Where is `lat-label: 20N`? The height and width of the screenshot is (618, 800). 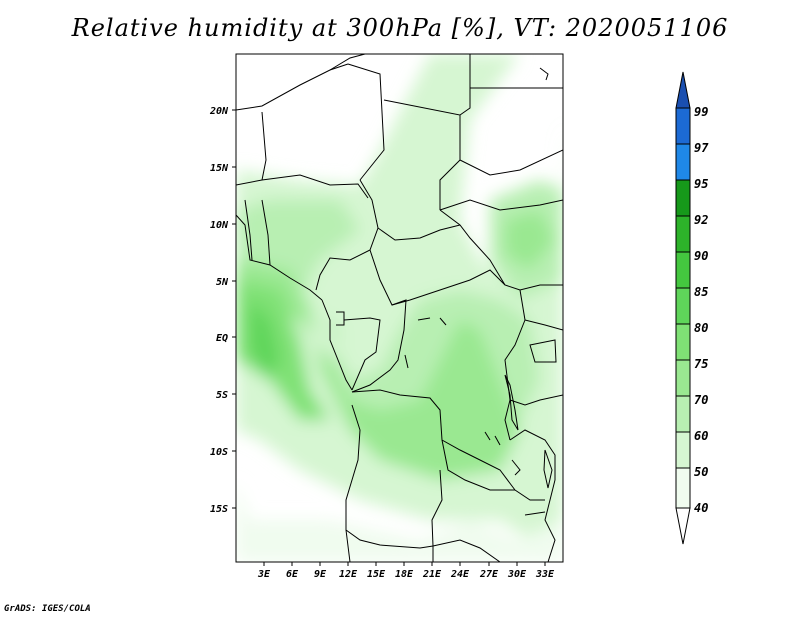
lat-label: 20N is located at coordinates (219, 111).